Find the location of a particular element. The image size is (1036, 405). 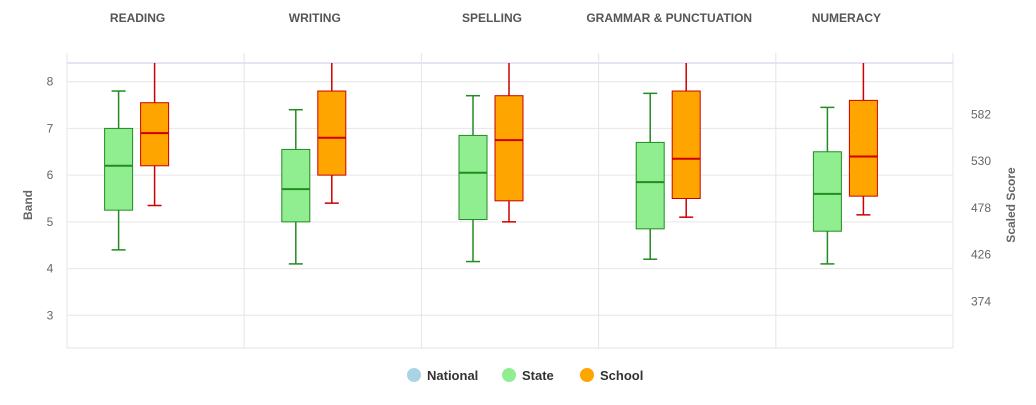

y-left-tick: 5 is located at coordinates (50, 222).